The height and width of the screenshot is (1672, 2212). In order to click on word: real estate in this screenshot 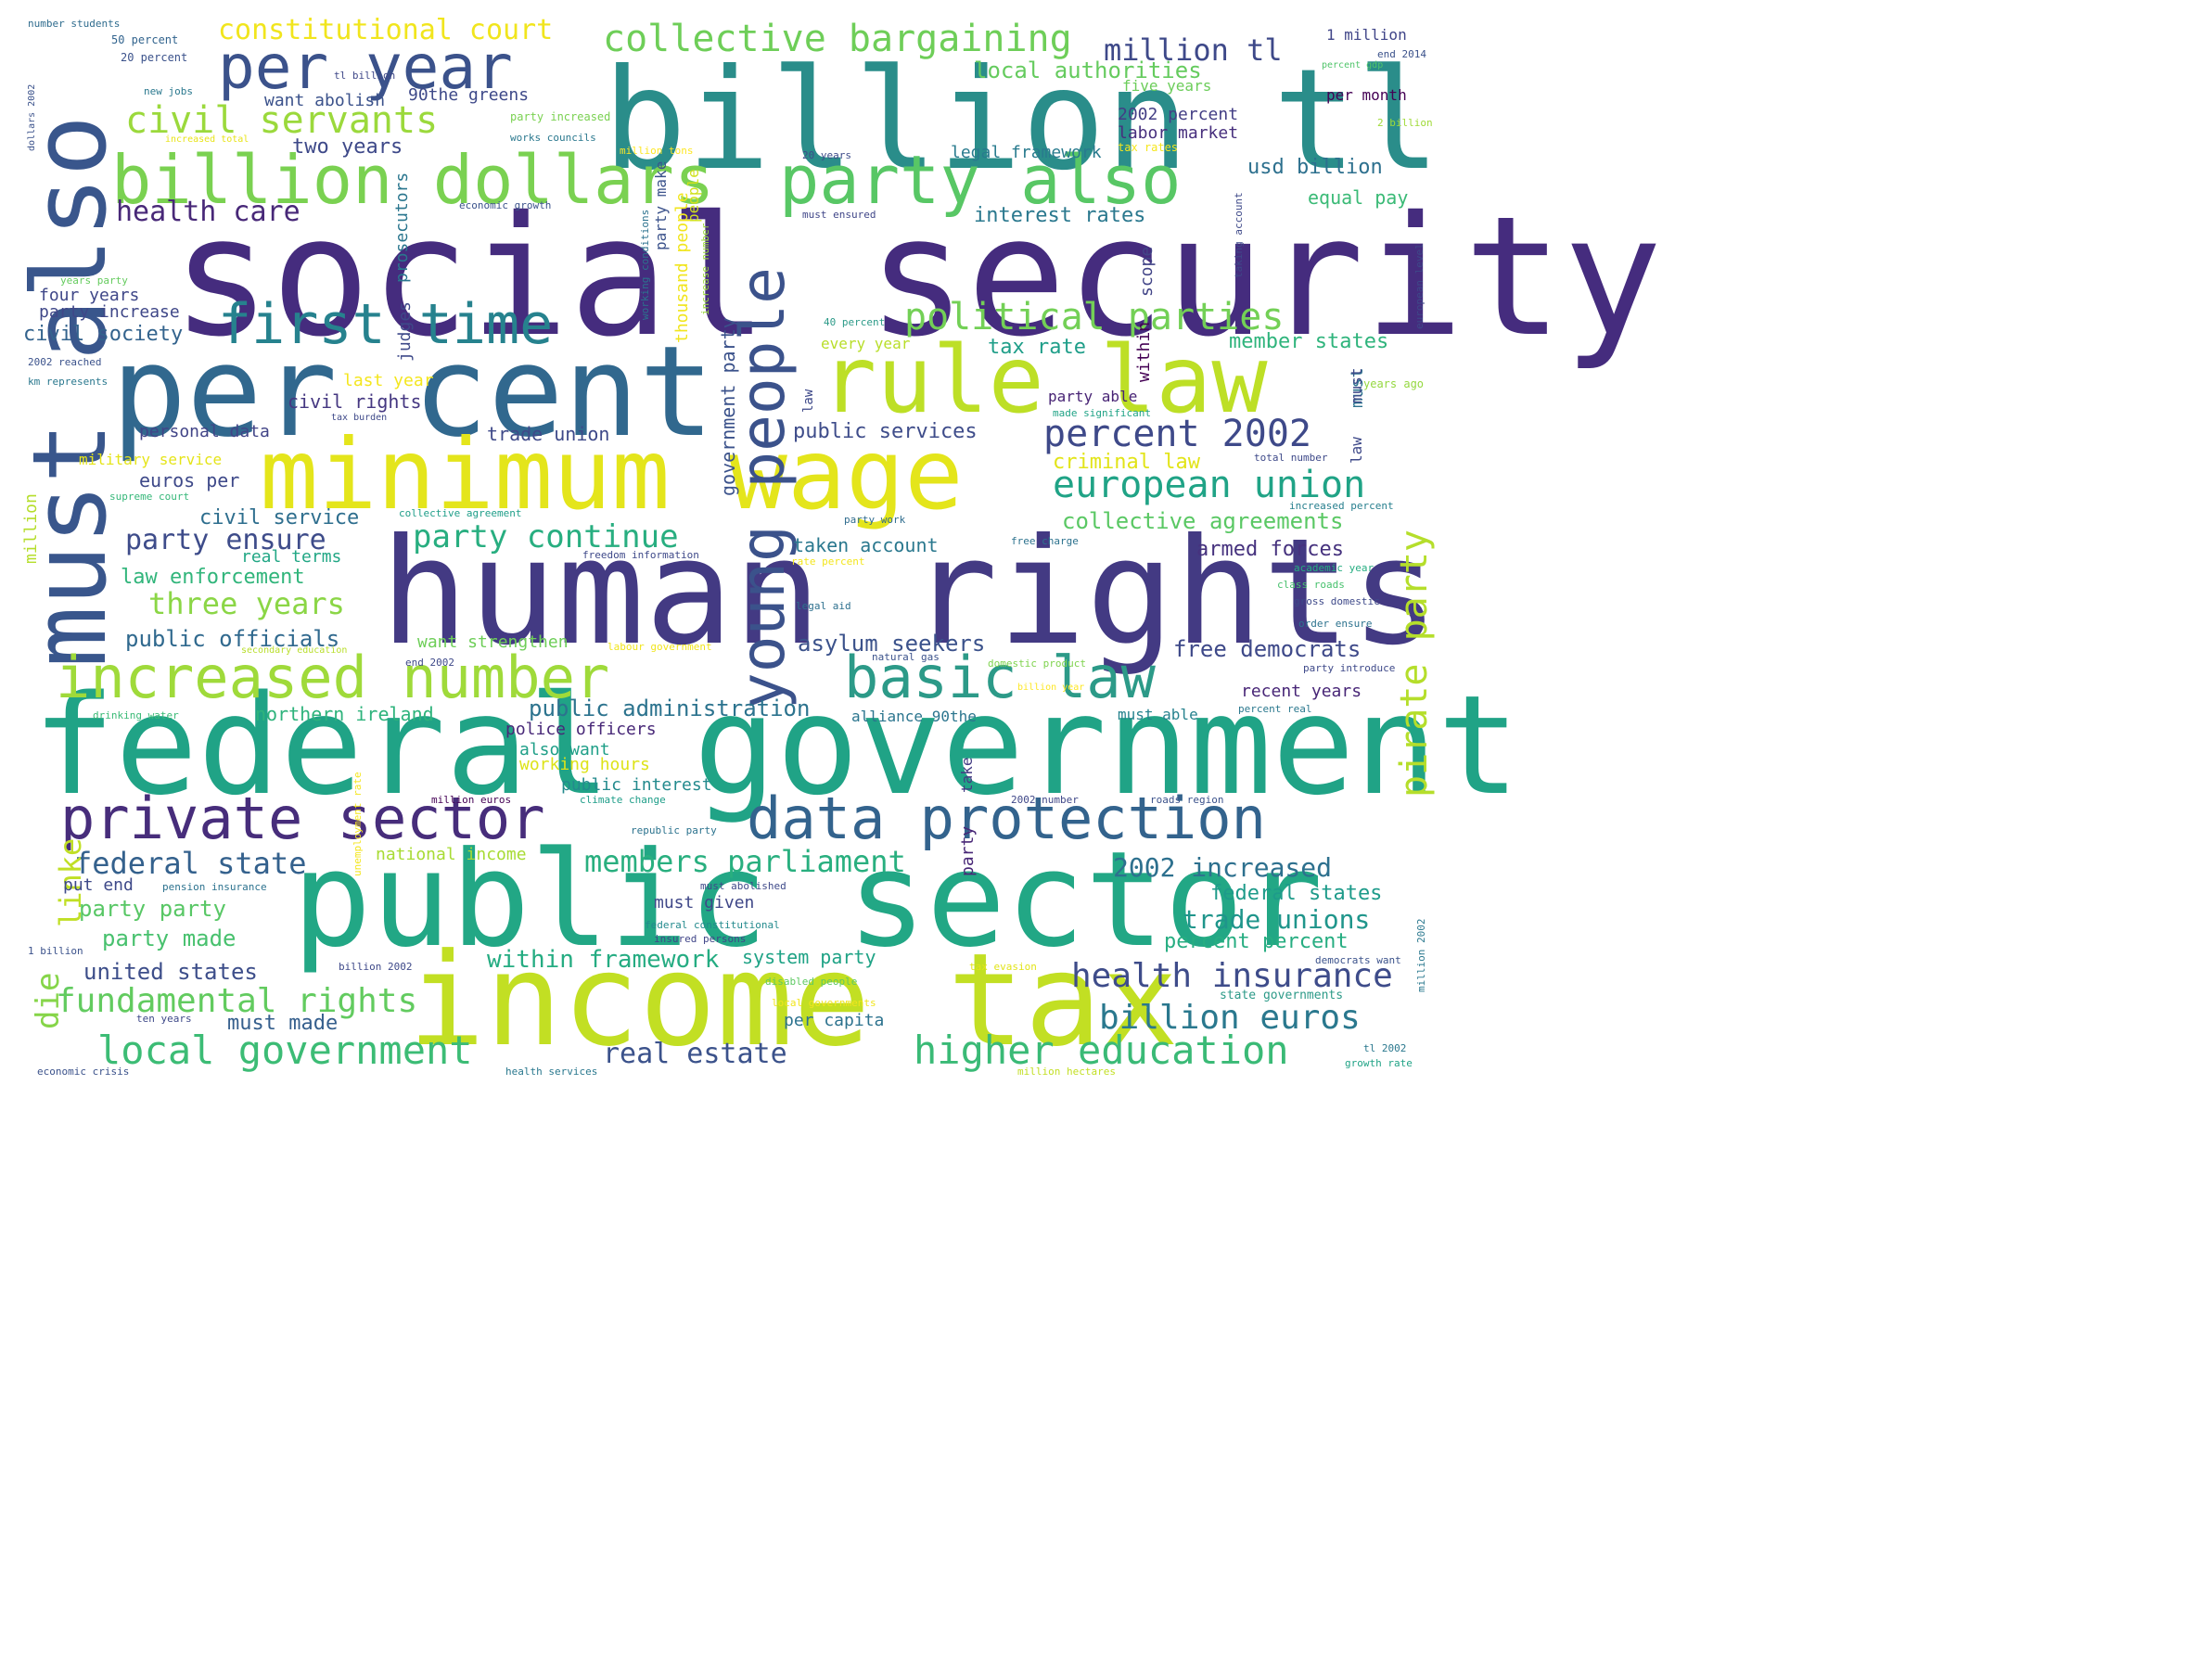, I will do `click(695, 1054)`.